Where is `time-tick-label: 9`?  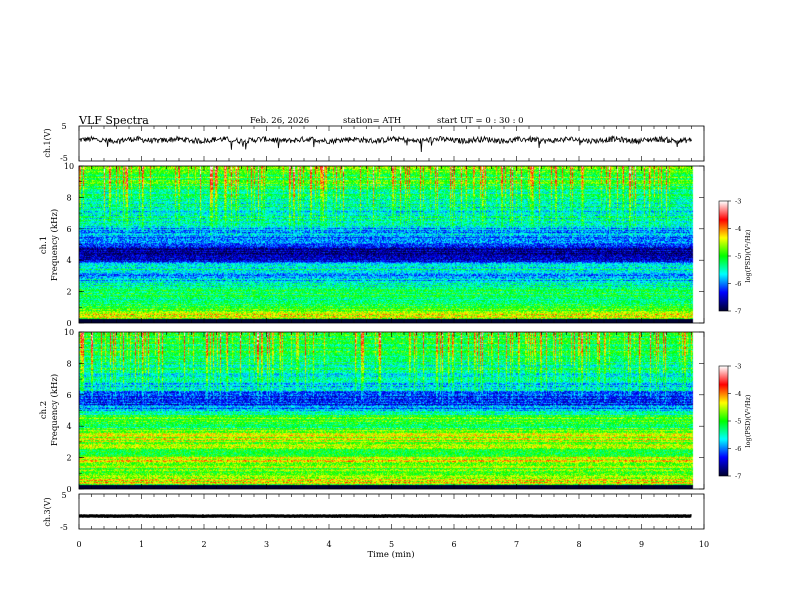
time-tick-label: 9 is located at coordinates (641, 544).